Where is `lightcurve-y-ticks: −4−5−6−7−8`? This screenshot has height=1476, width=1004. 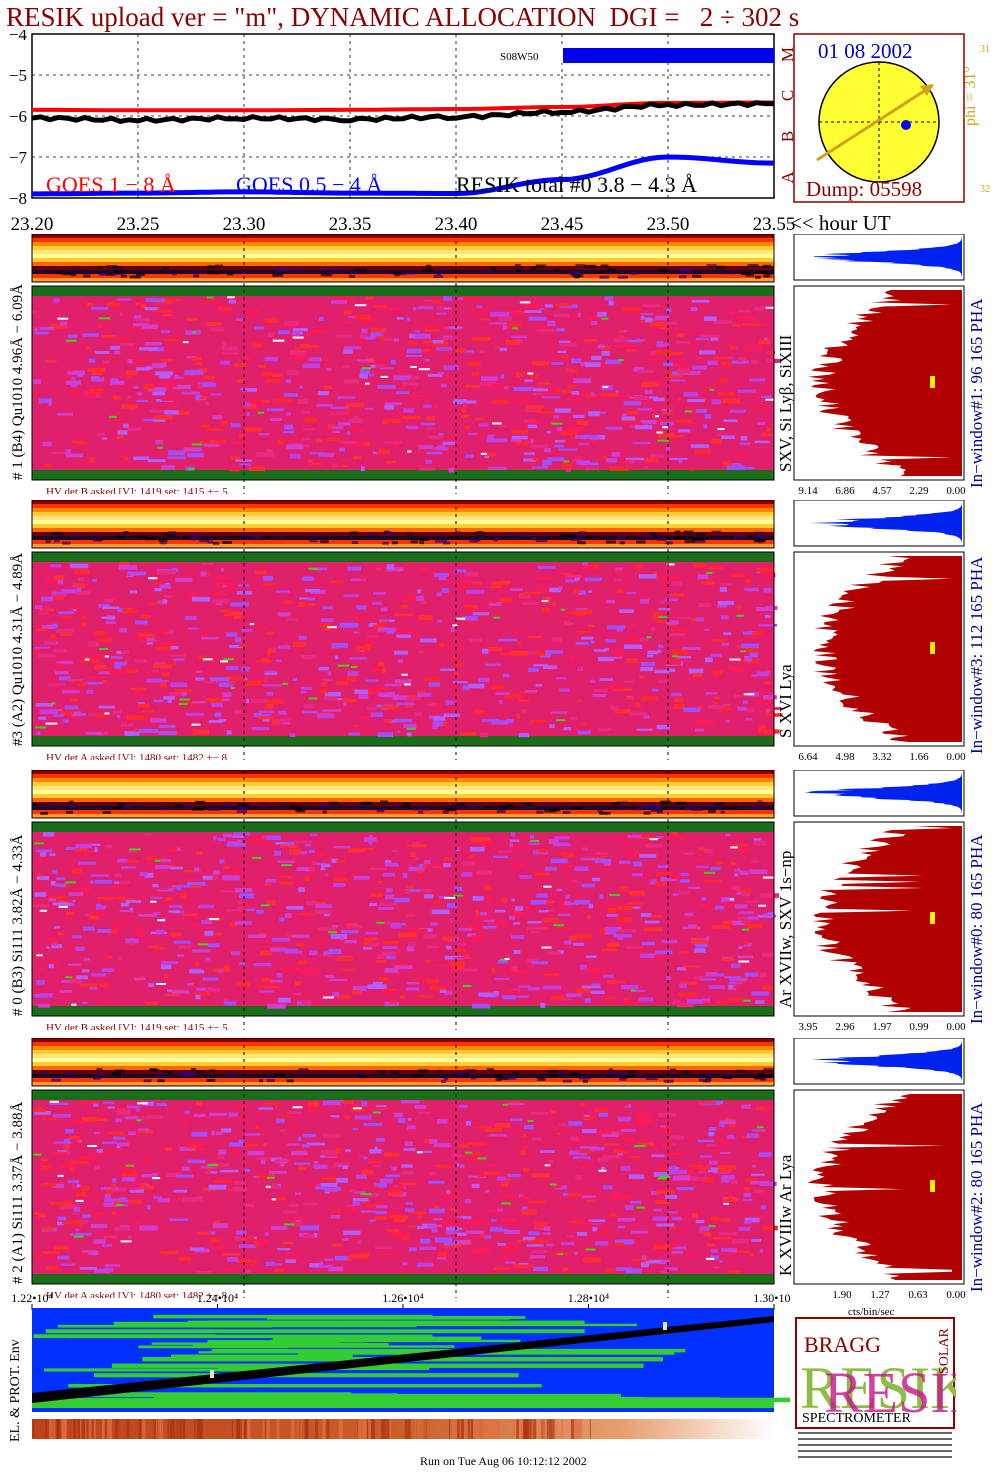
lightcurve-y-ticks: −4−5−6−7−8 is located at coordinates (18, 119).